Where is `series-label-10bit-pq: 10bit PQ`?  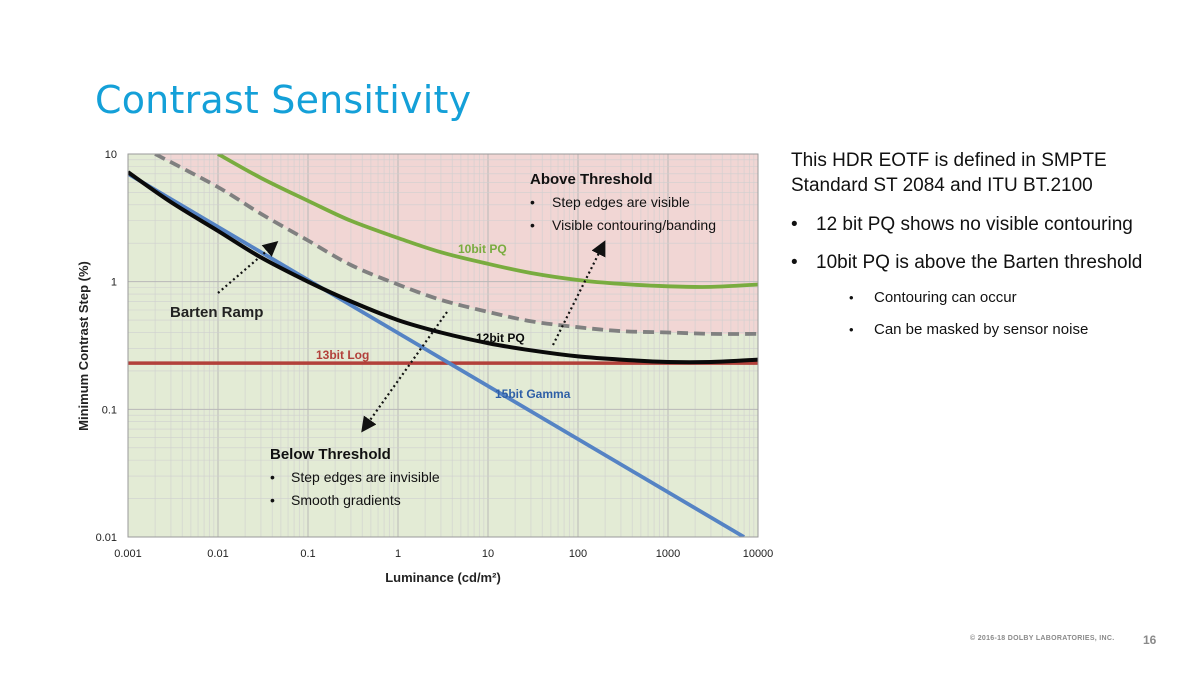
series-label-10bit-pq: 10bit PQ is located at coordinates (482, 249).